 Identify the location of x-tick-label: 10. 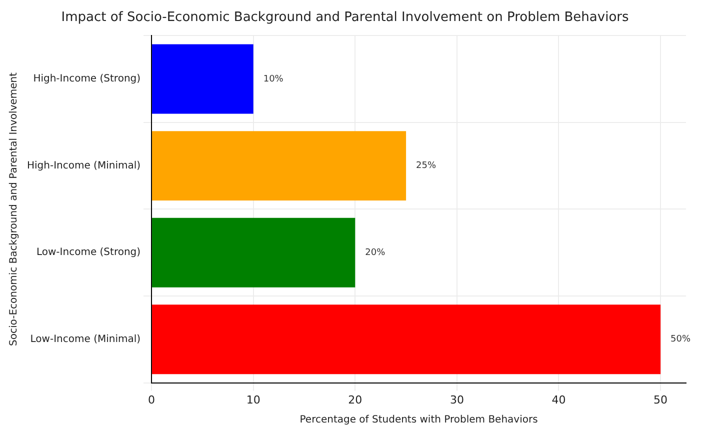
(253, 399).